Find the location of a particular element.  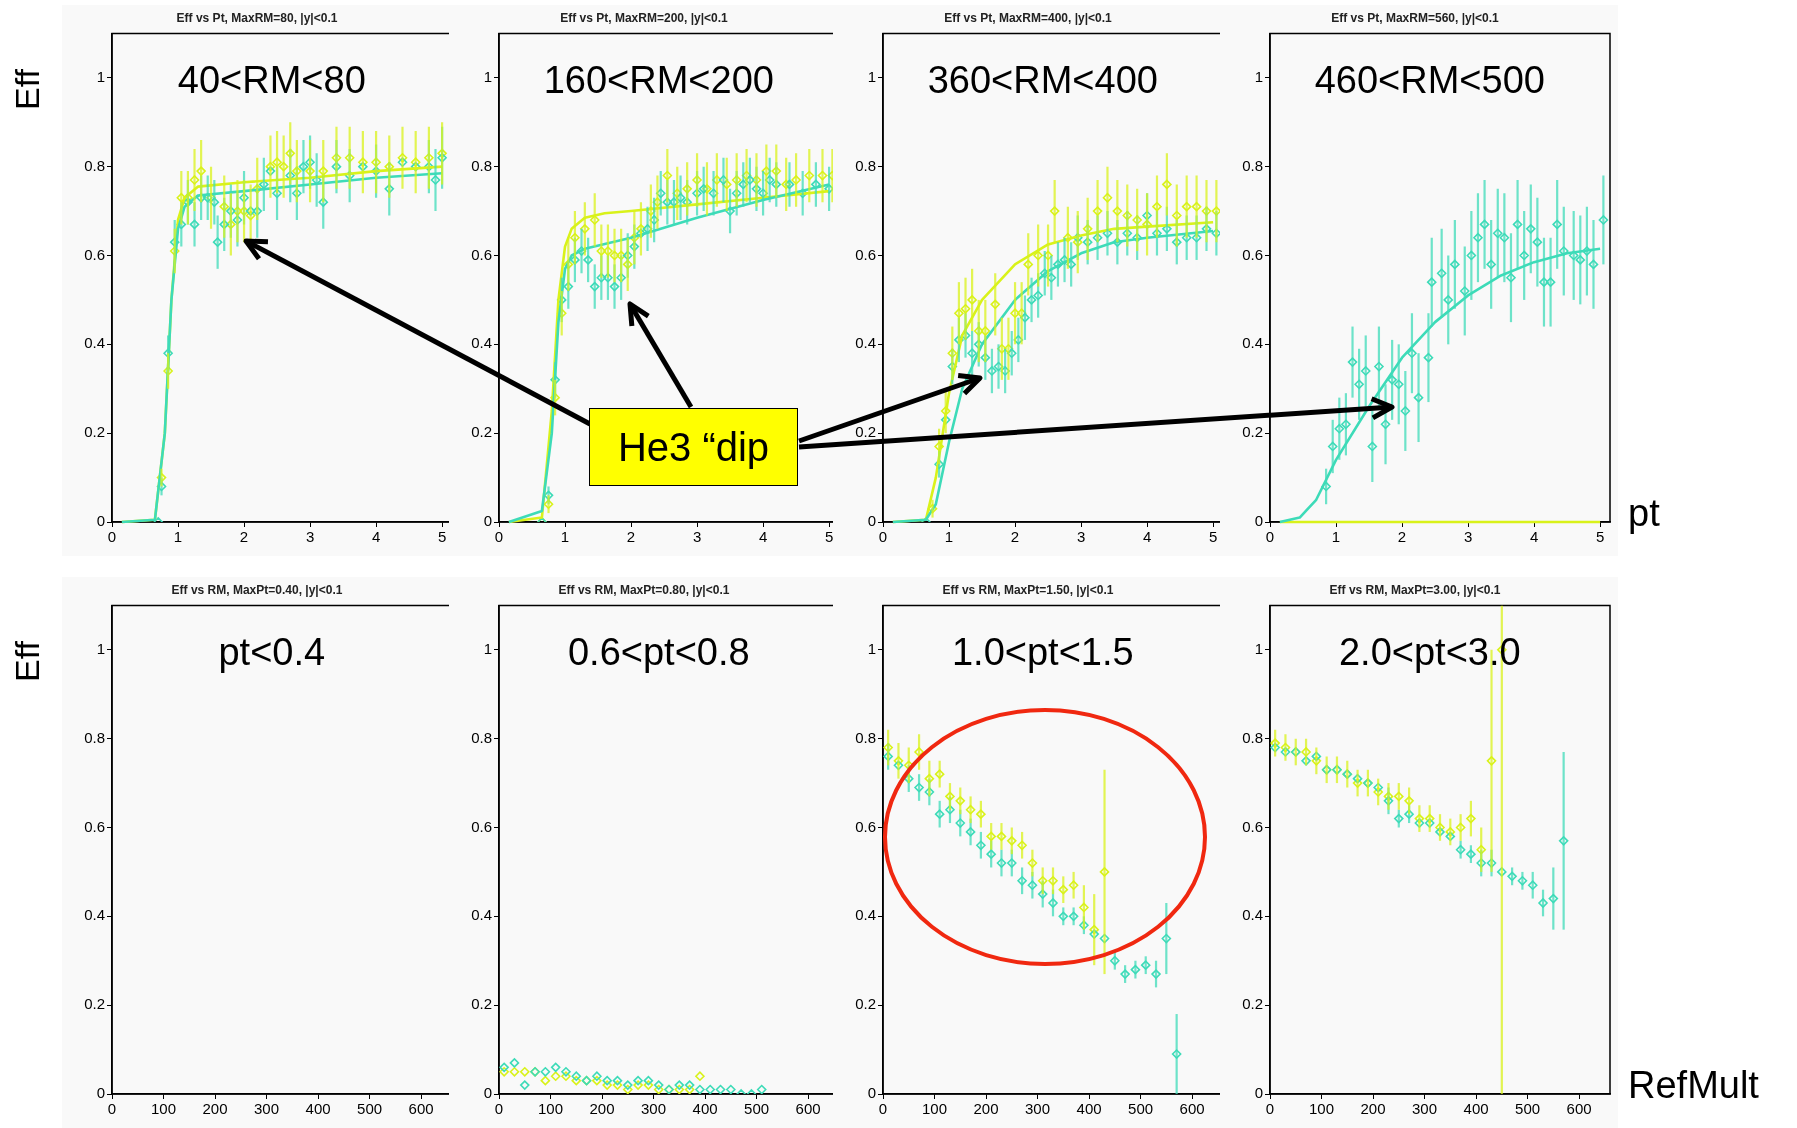

annotation: 40<RM<80 is located at coordinates (271, 79).